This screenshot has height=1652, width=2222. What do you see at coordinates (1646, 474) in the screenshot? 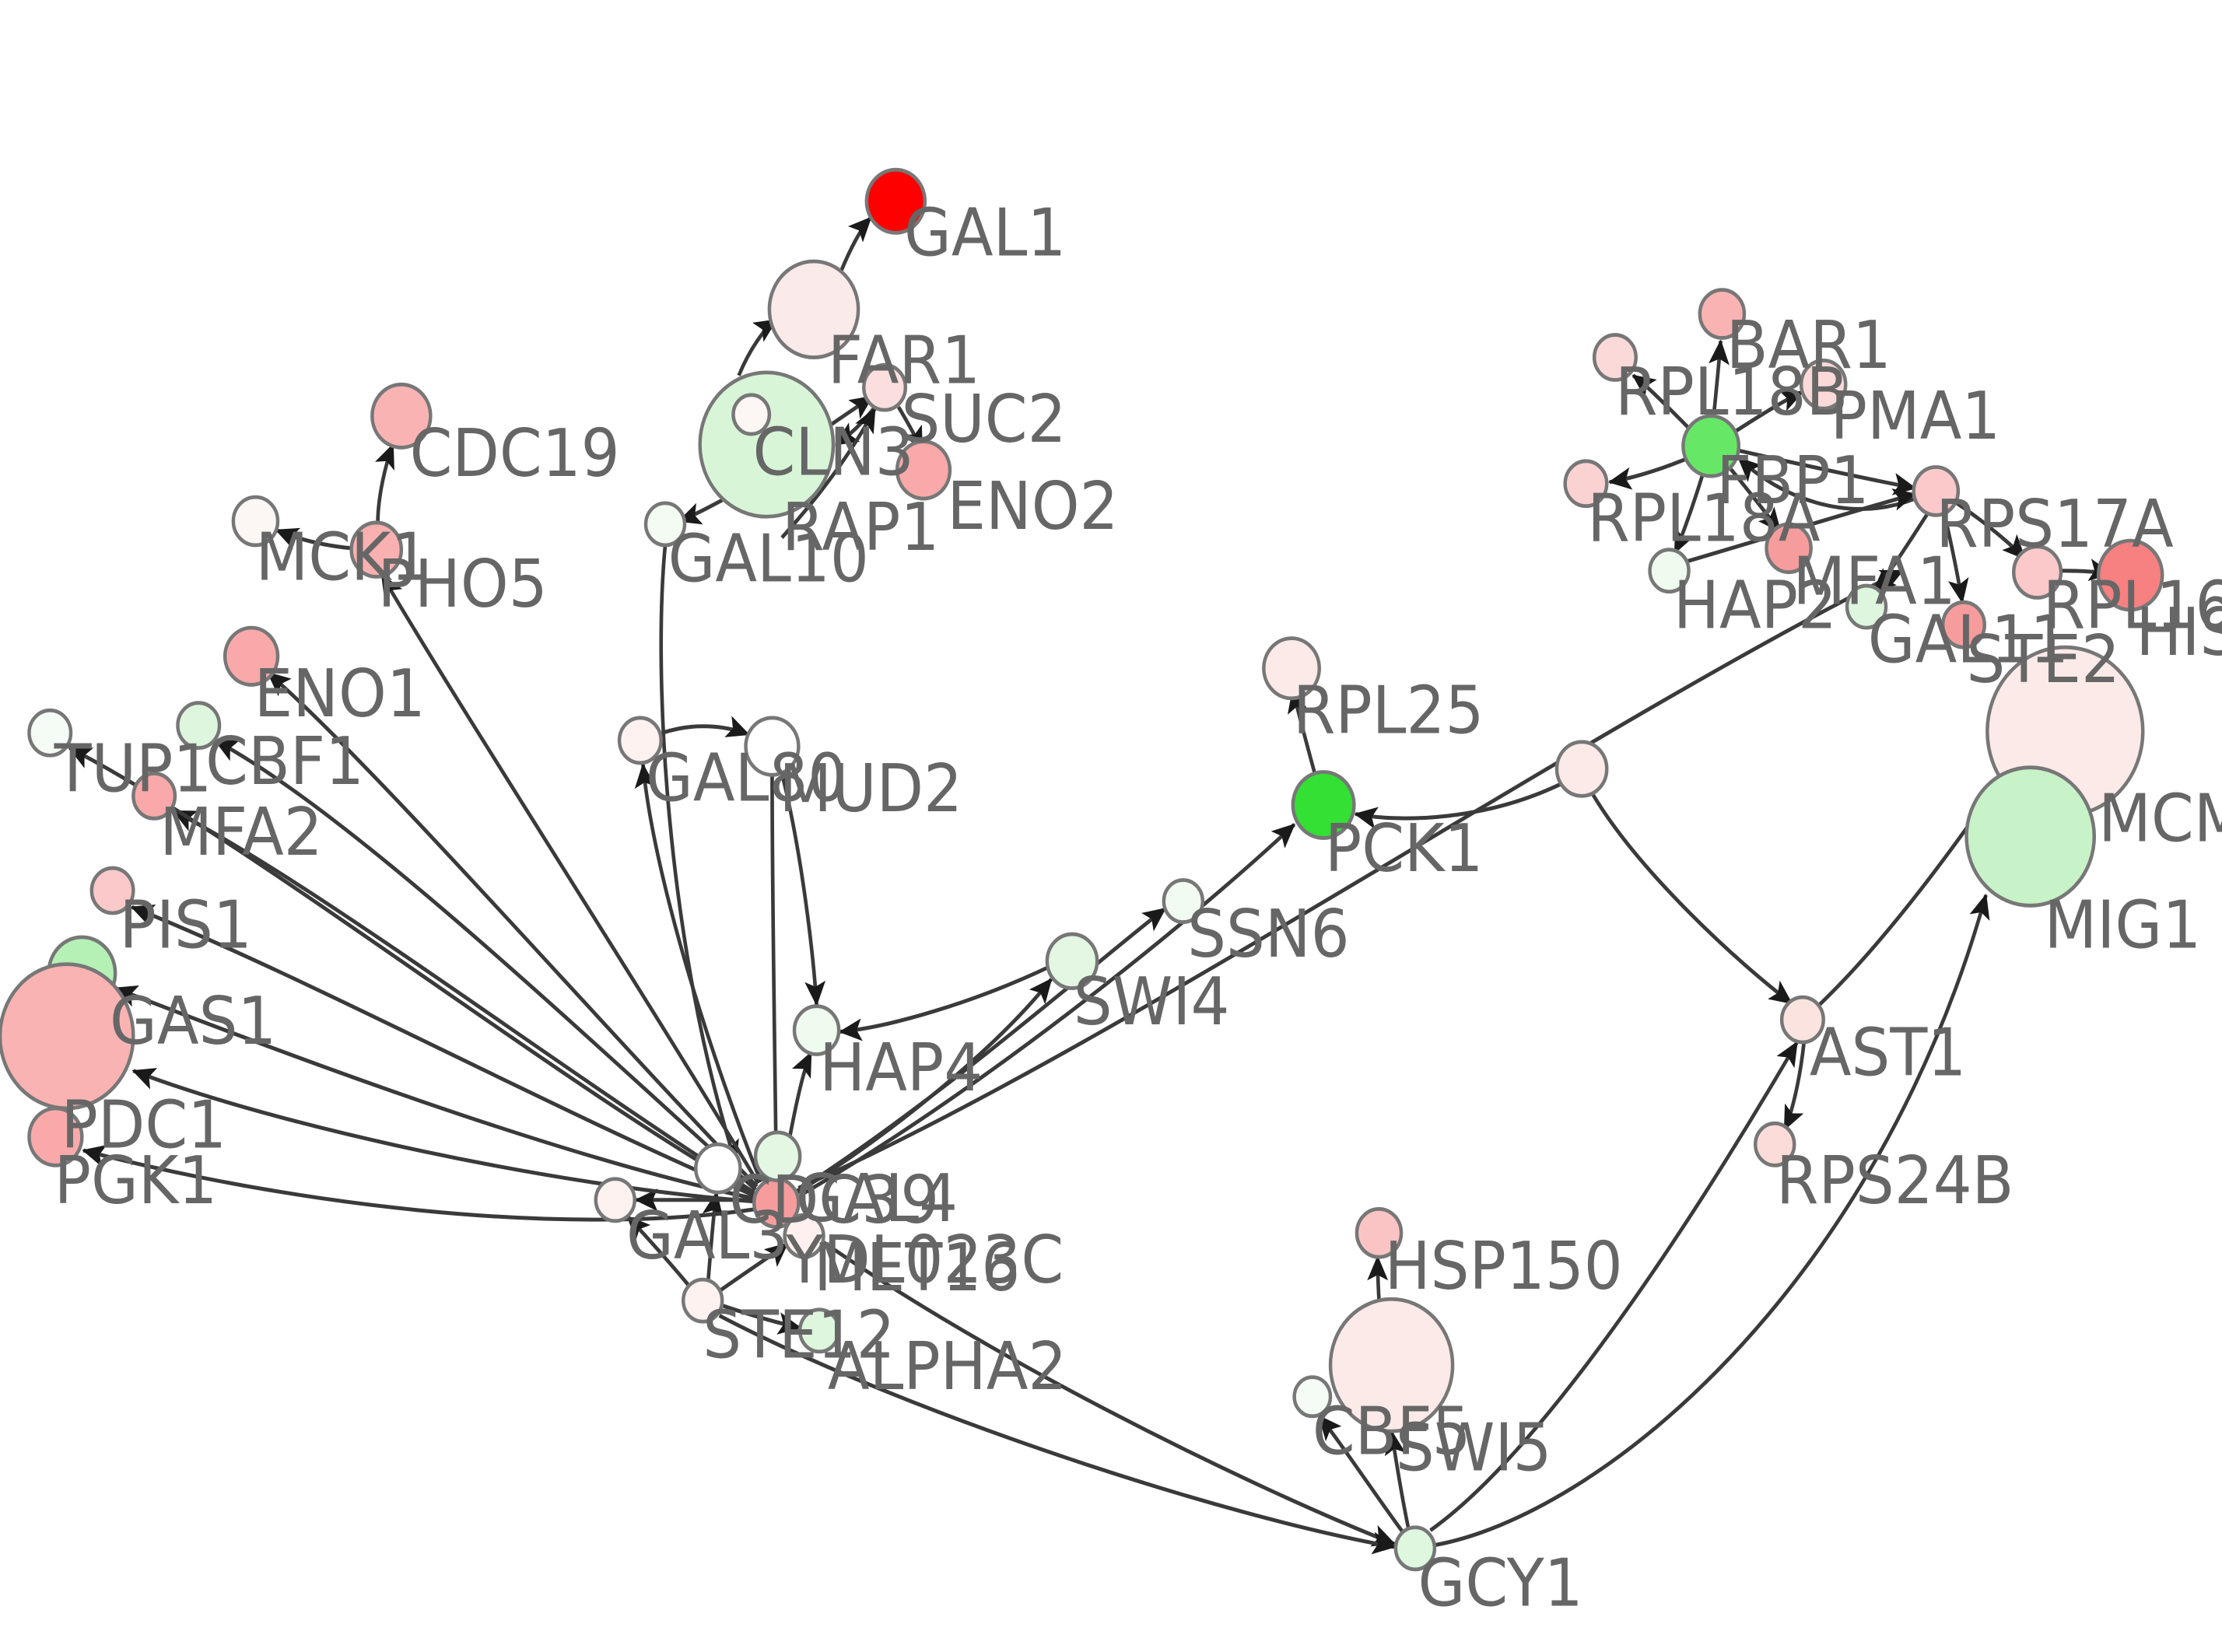
I see `edge-fbp1-to-rpl18a` at bounding box center [1646, 474].